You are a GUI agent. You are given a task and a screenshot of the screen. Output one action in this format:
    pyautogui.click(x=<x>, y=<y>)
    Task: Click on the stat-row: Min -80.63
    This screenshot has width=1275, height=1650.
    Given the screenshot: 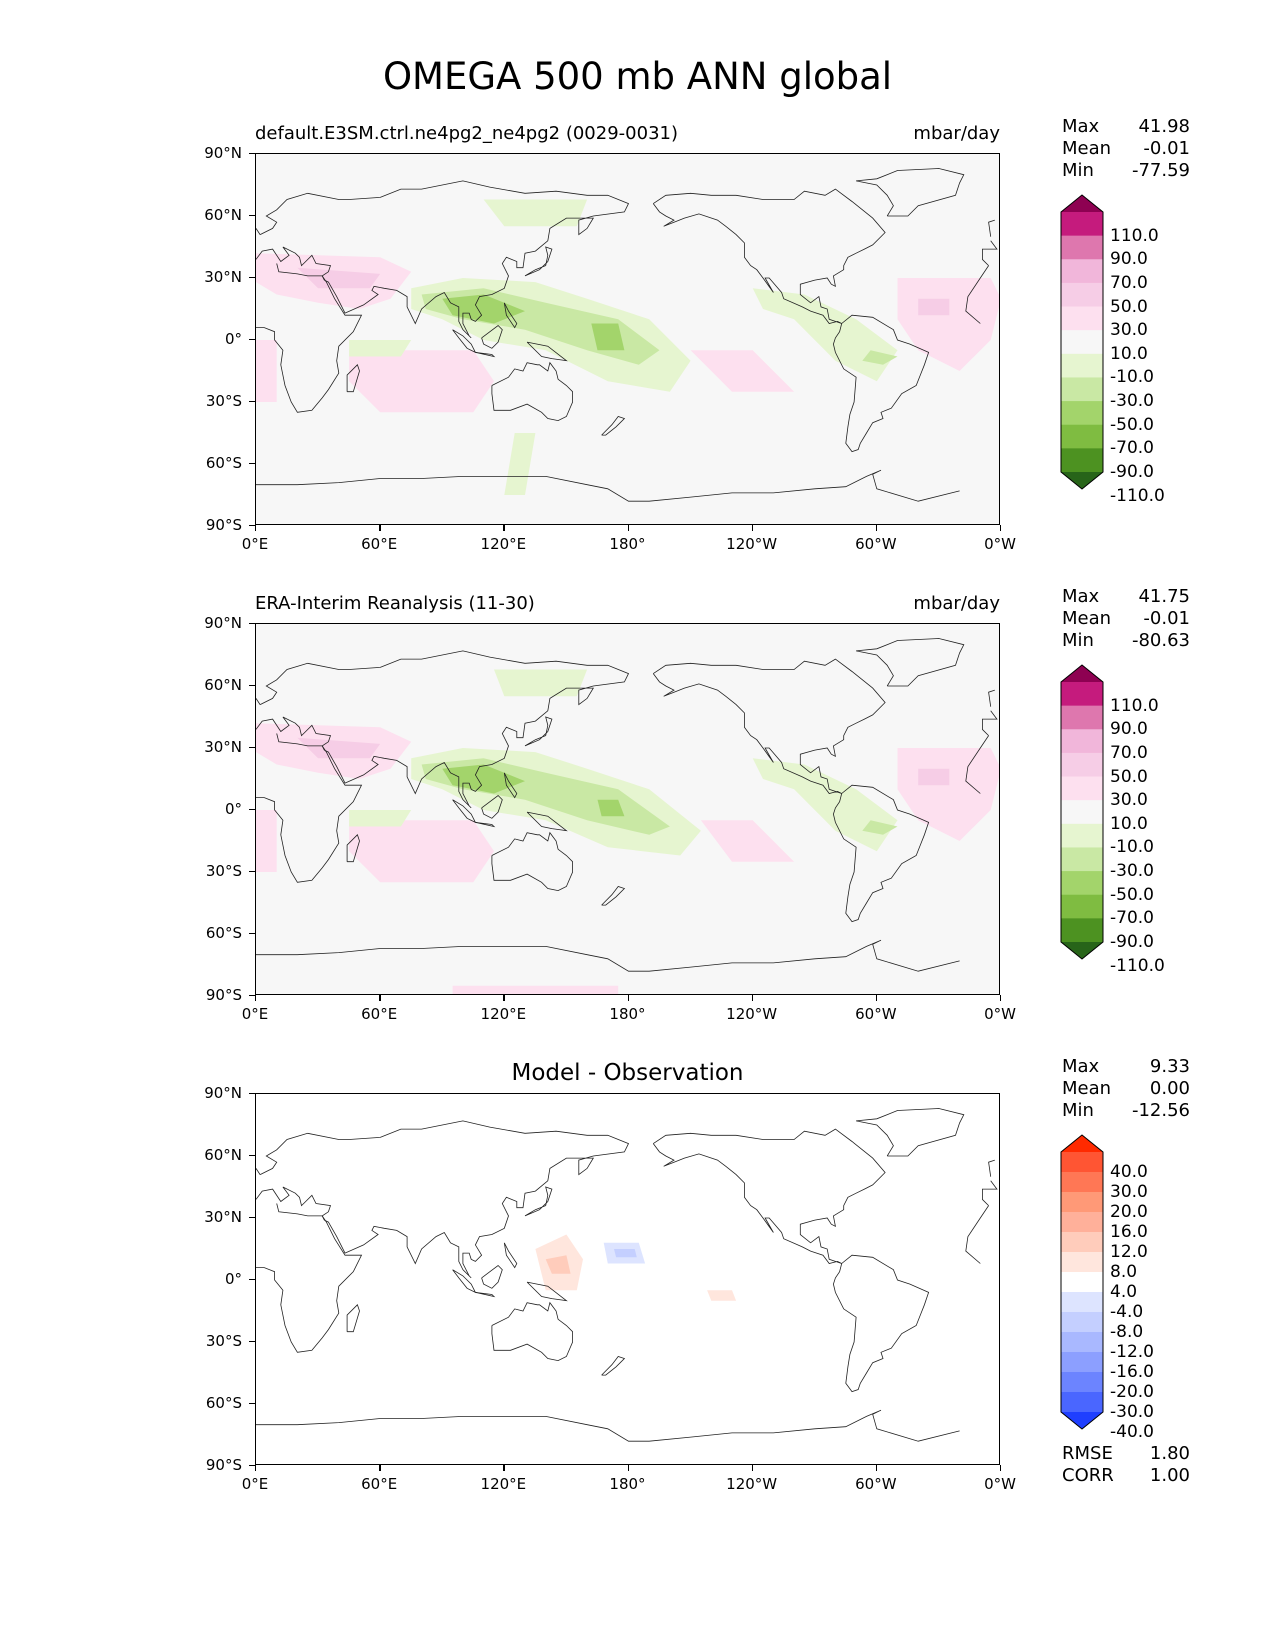 What is the action you would take?
    pyautogui.click(x=1126, y=641)
    